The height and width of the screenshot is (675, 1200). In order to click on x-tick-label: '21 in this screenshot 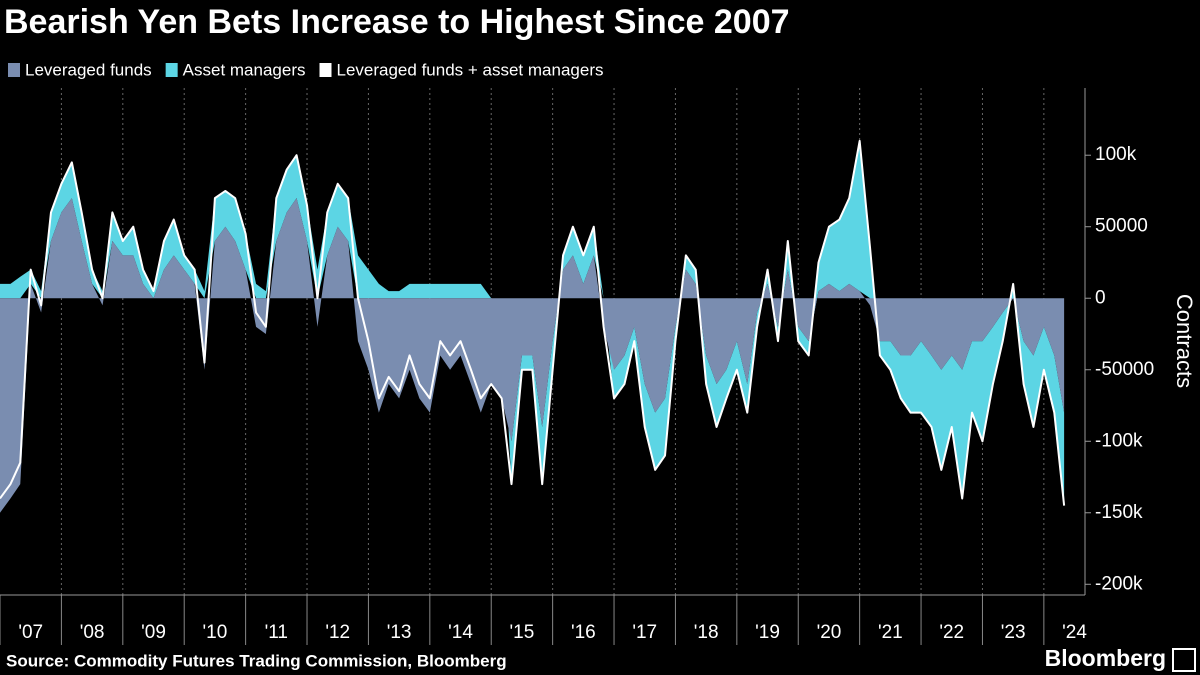, I will do `click(890, 632)`.